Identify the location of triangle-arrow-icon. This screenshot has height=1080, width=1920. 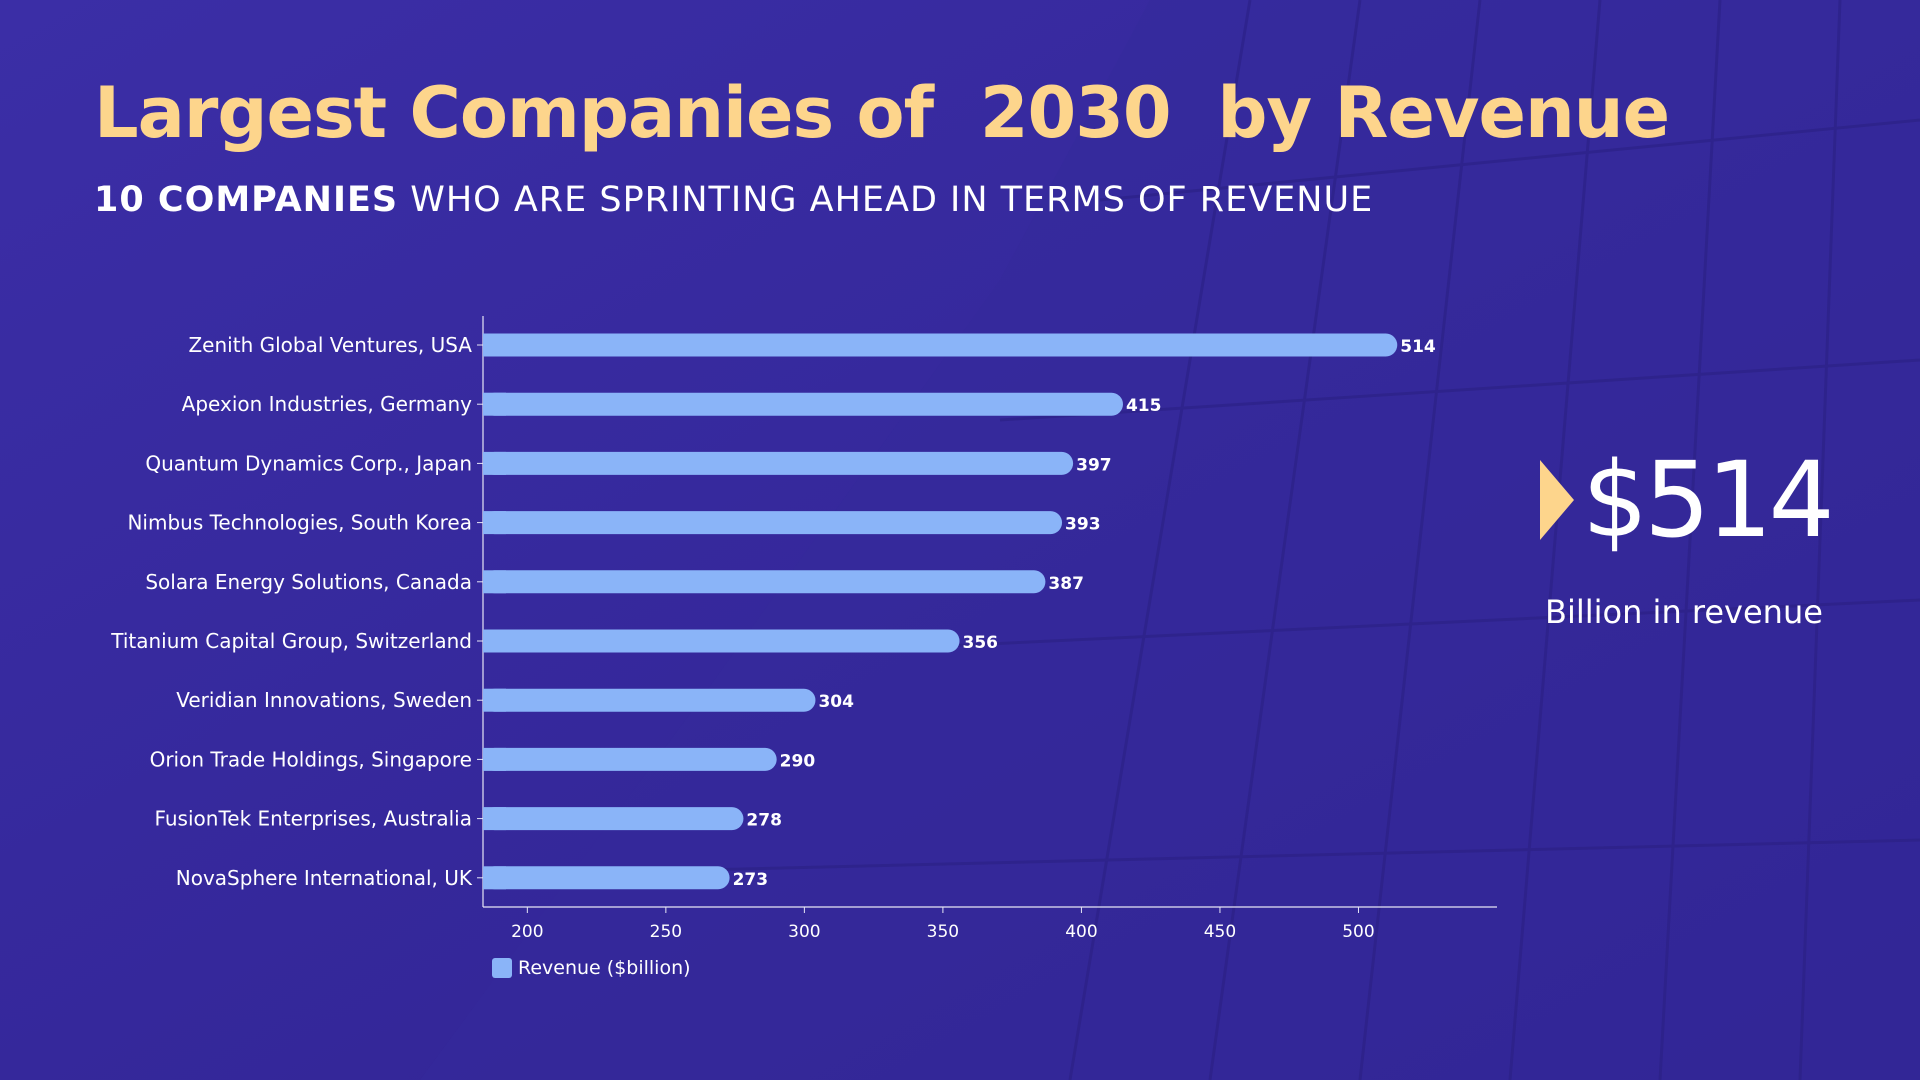
(1557, 500).